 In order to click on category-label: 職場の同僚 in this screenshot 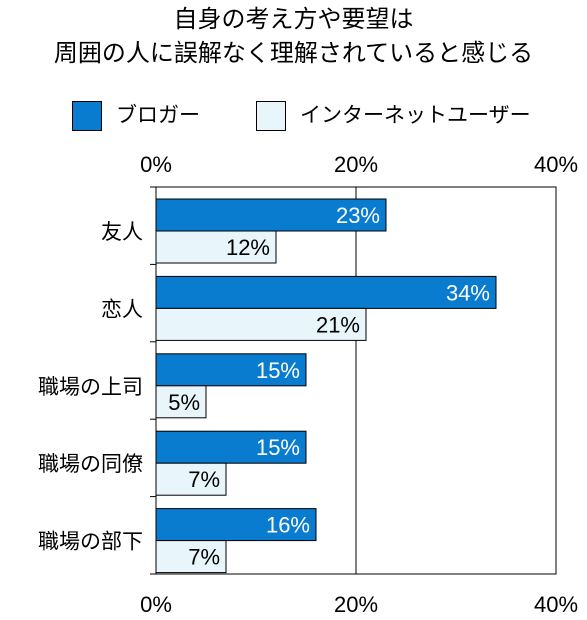, I will do `click(90, 464)`.